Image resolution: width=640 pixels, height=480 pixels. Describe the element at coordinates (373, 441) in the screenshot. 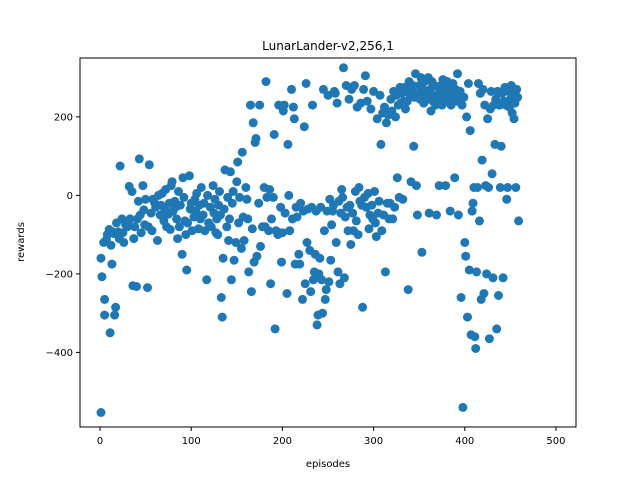

I see `x-tick-label: 300` at that location.